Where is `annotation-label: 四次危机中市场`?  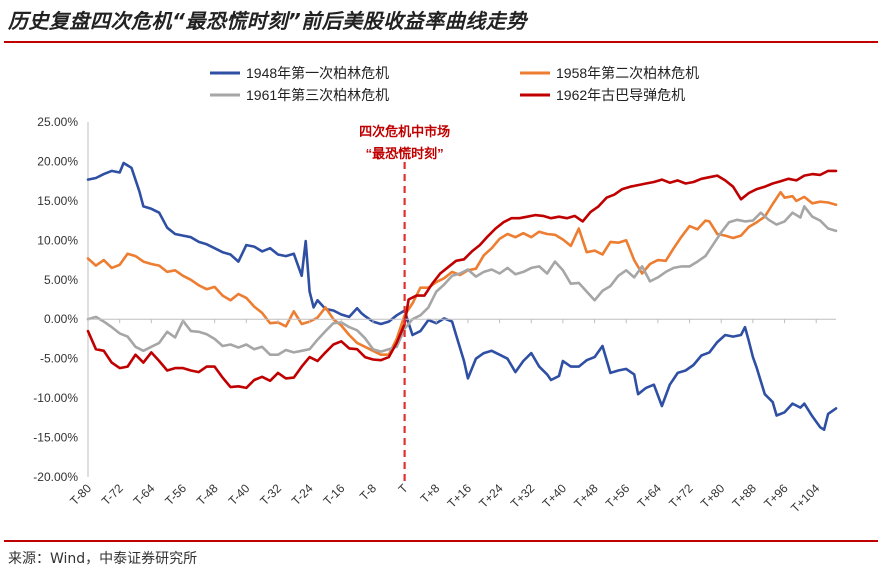 annotation-label: 四次危机中市场 is located at coordinates (404, 131).